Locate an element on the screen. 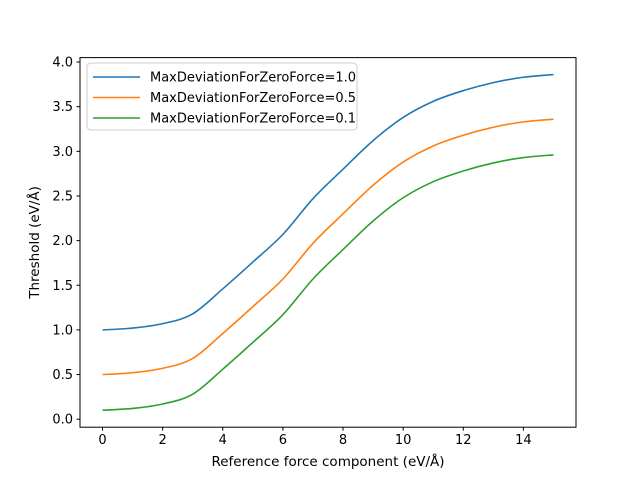 This screenshot has height=480, width=640. y-tick-label: 2.5 is located at coordinates (62, 196).